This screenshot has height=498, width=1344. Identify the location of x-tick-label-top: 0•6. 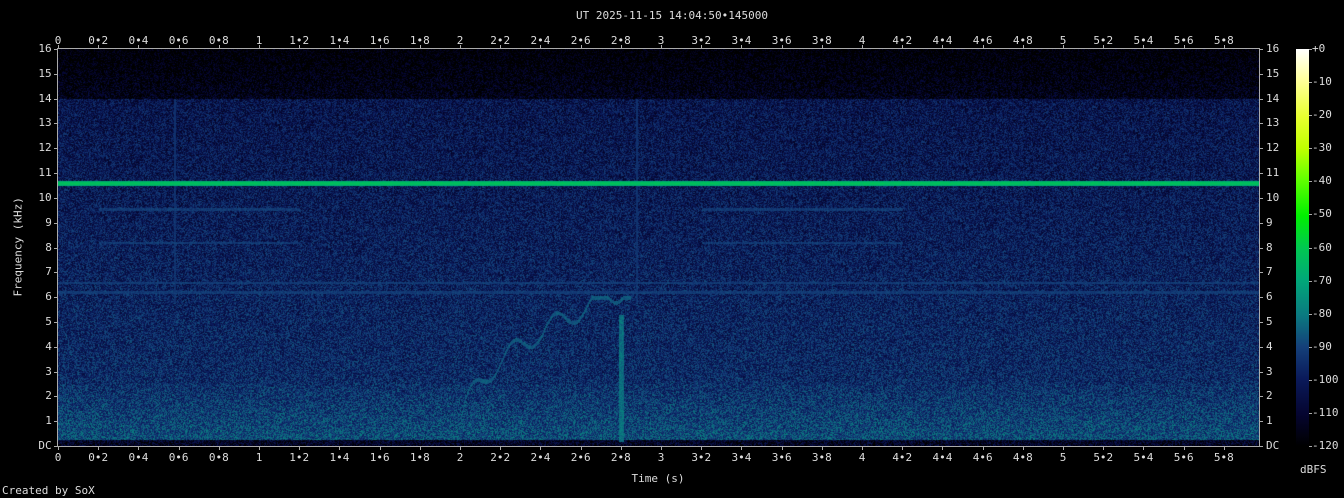
(178, 40).